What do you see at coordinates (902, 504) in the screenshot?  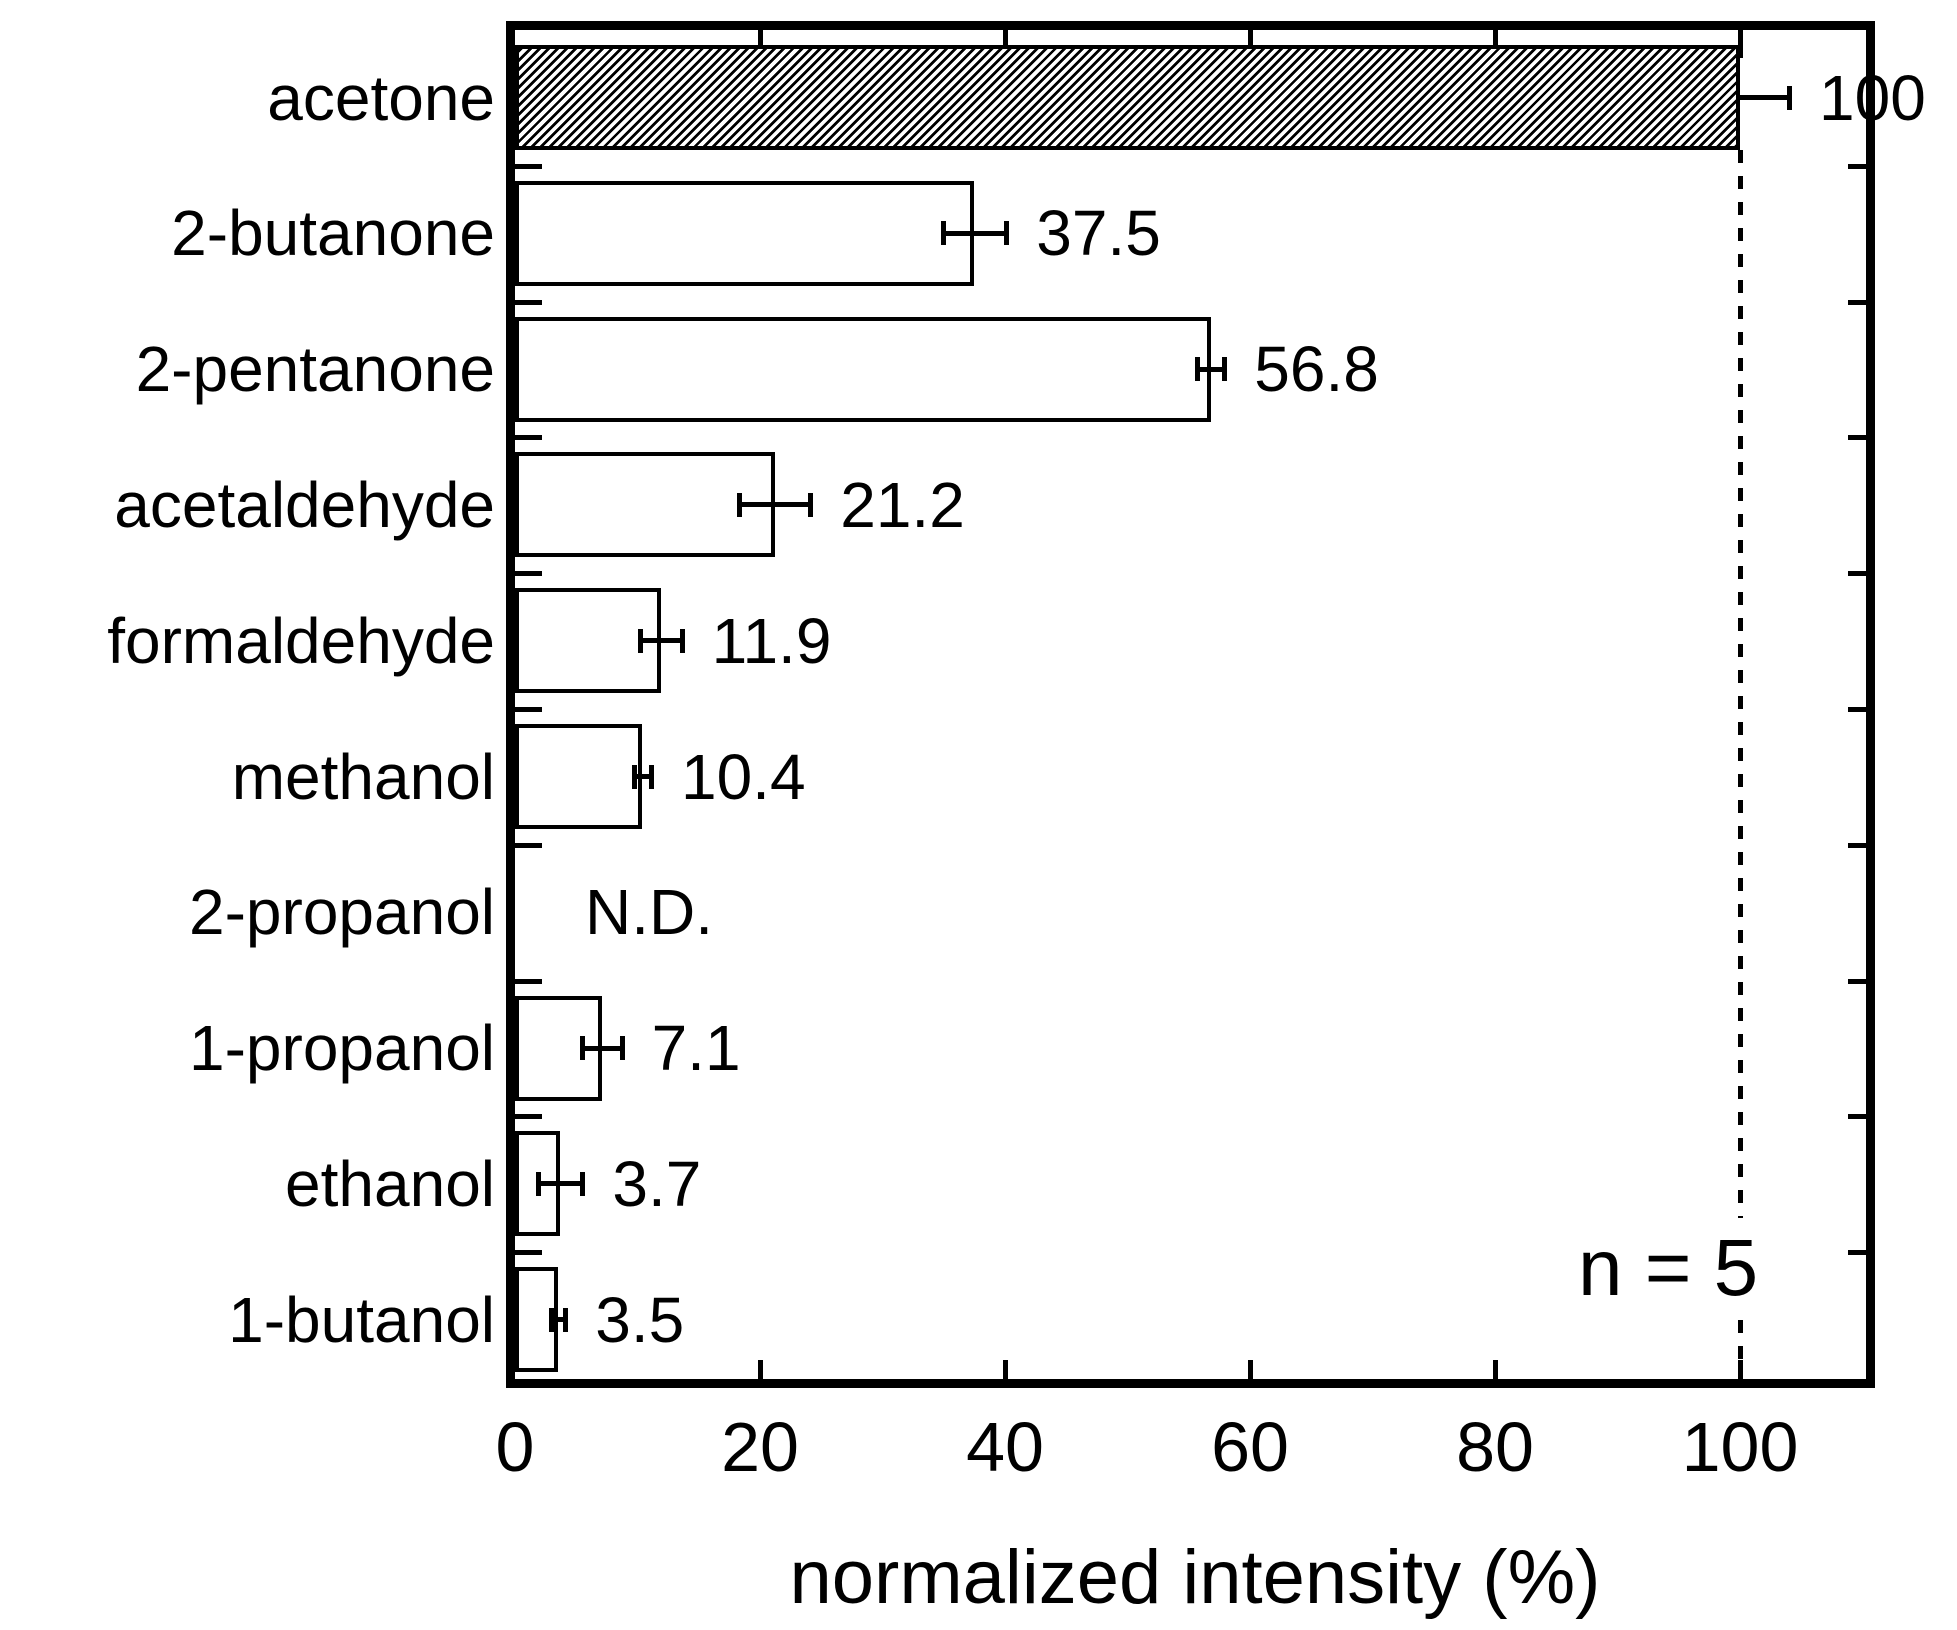 I see `value-label: 21.2` at bounding box center [902, 504].